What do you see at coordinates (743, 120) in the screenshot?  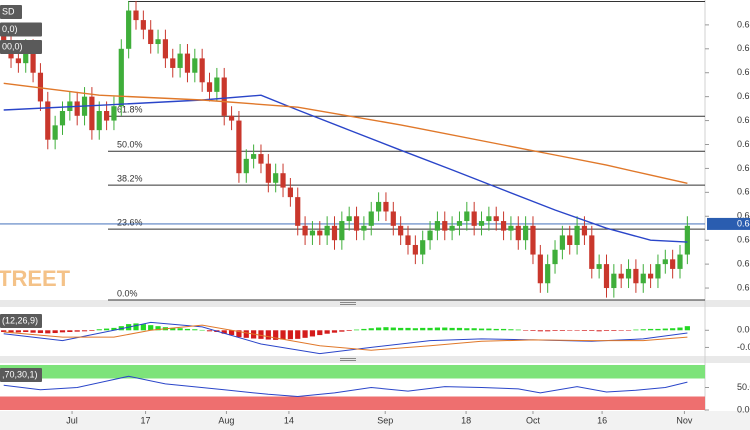 I see `y-tick-label: 0.665` at bounding box center [743, 120].